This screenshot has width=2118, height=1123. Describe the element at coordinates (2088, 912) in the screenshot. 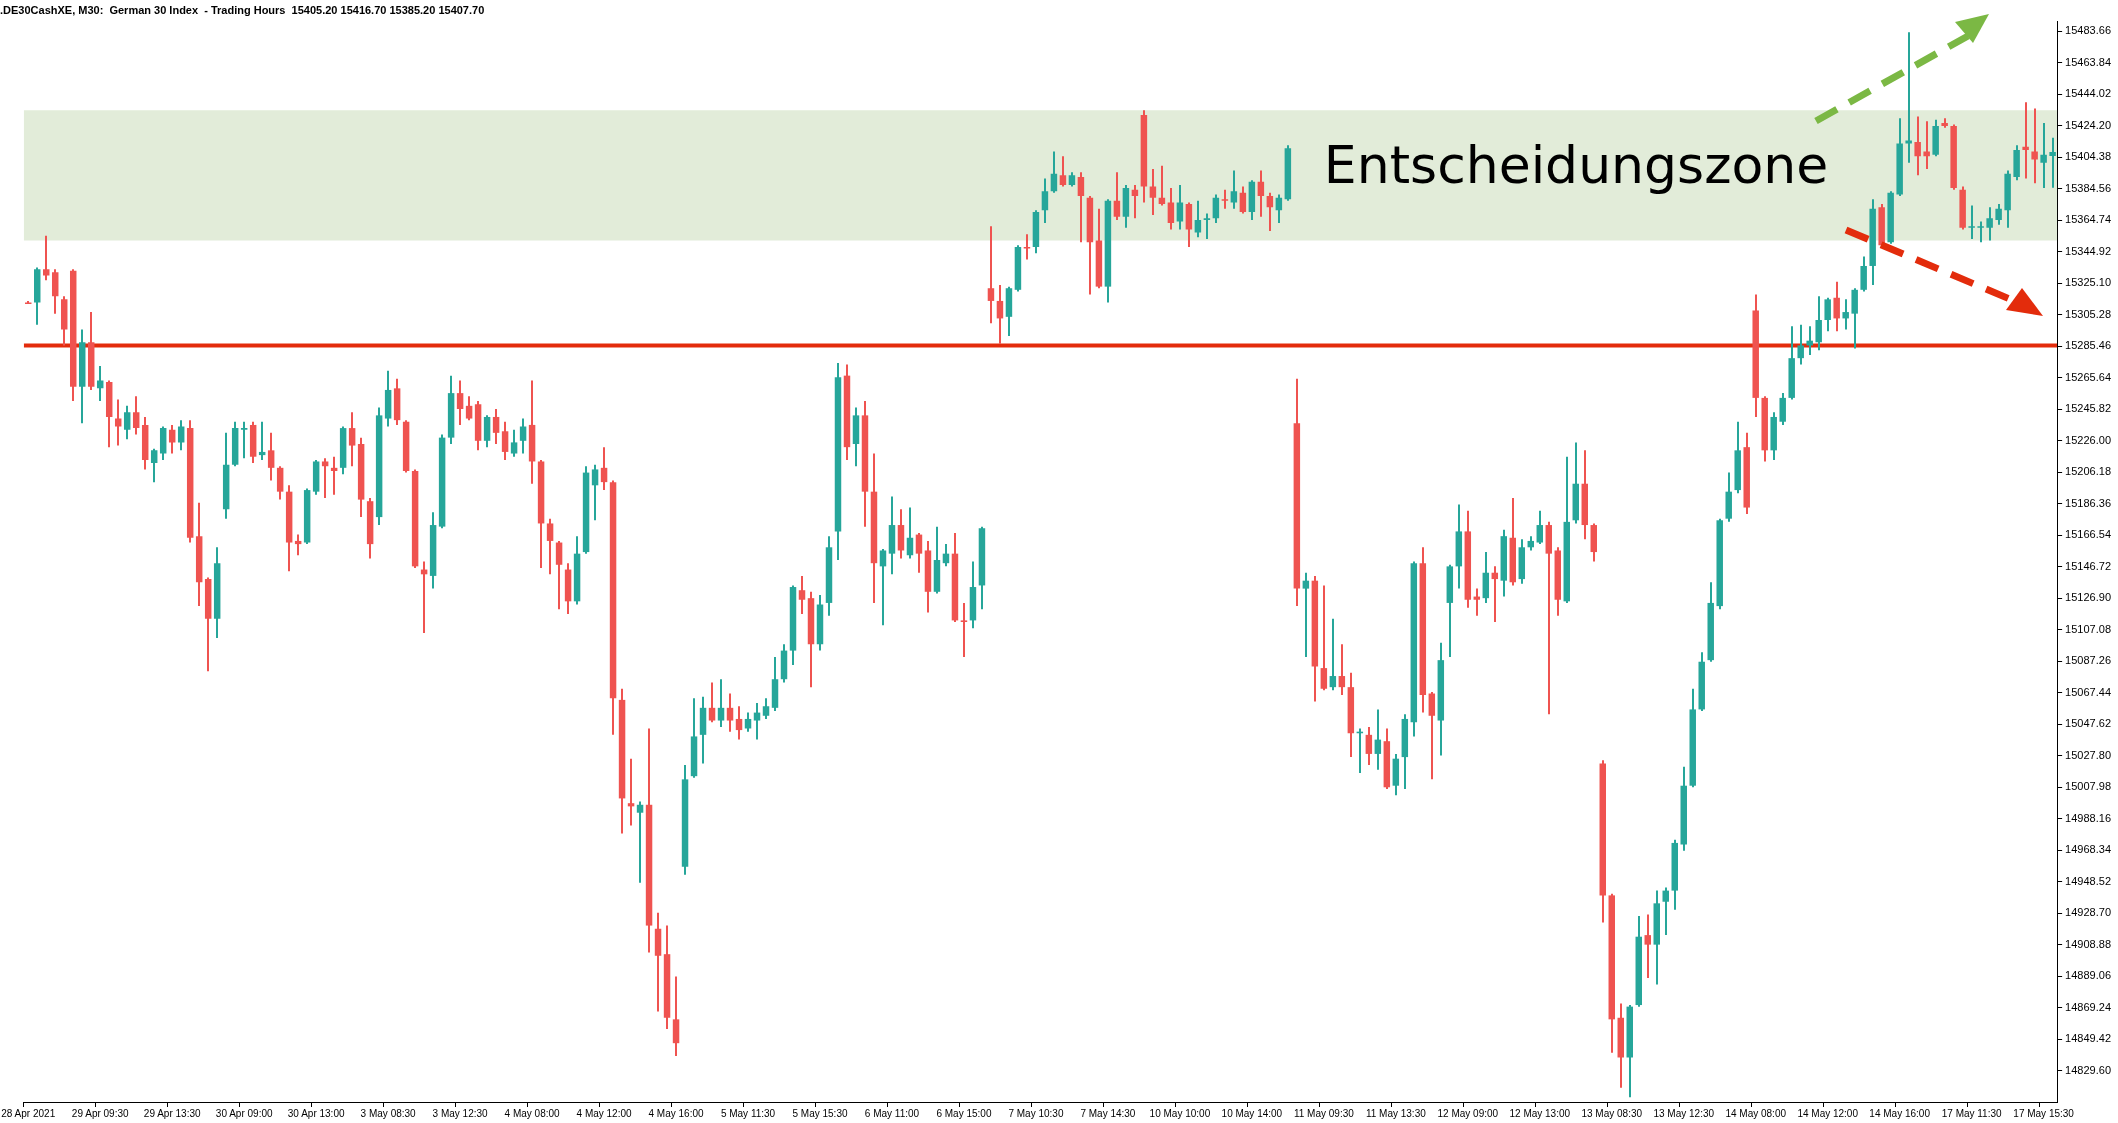

I see `y-tick-label: 14928.70` at that location.